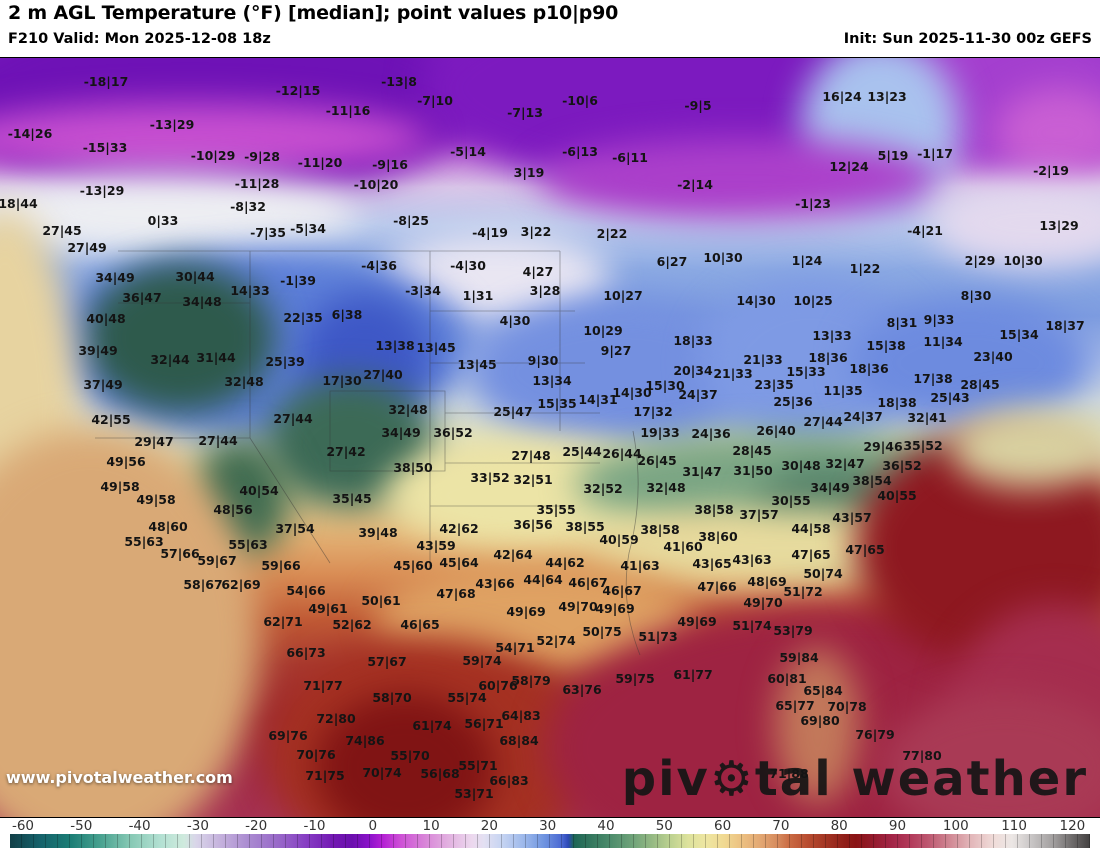 Image resolution: width=1100 pixels, height=850 pixels. What do you see at coordinates (557, 403) in the screenshot?
I see `point-value-label: 15|35` at bounding box center [557, 403].